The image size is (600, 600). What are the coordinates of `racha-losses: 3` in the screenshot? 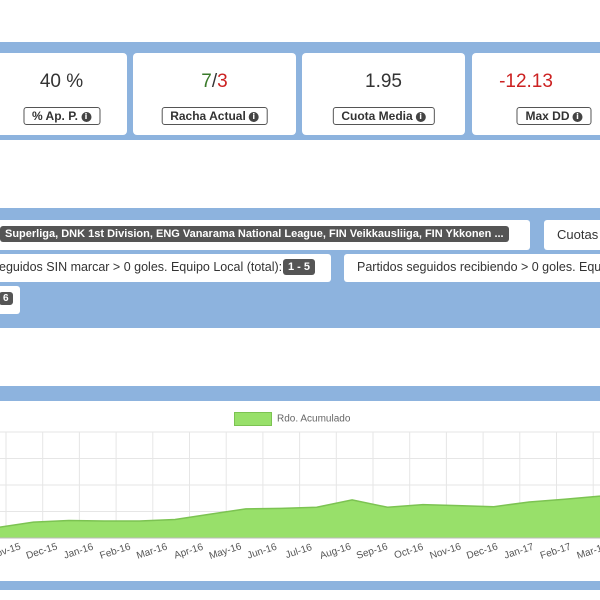 It's located at (222, 81).